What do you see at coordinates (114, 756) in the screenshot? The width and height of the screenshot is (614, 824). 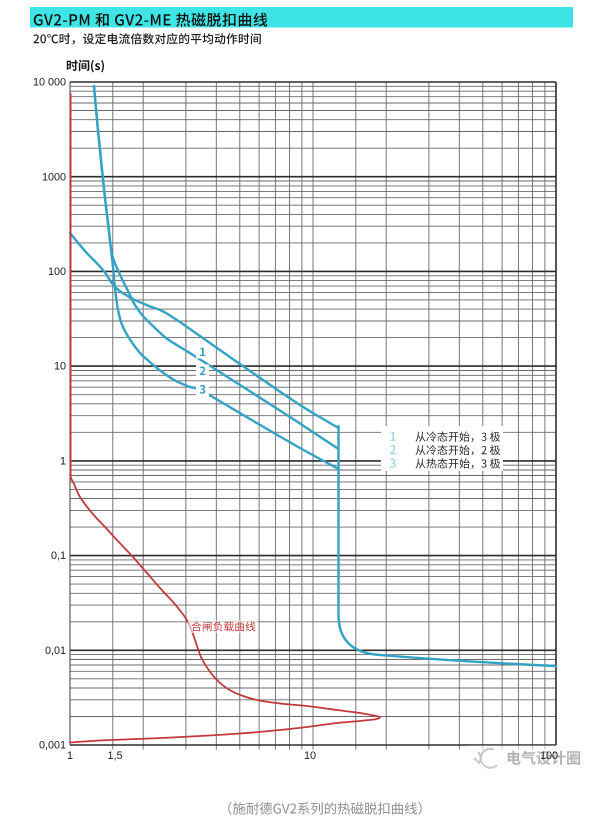 I see `svg-text: 1,5` at bounding box center [114, 756].